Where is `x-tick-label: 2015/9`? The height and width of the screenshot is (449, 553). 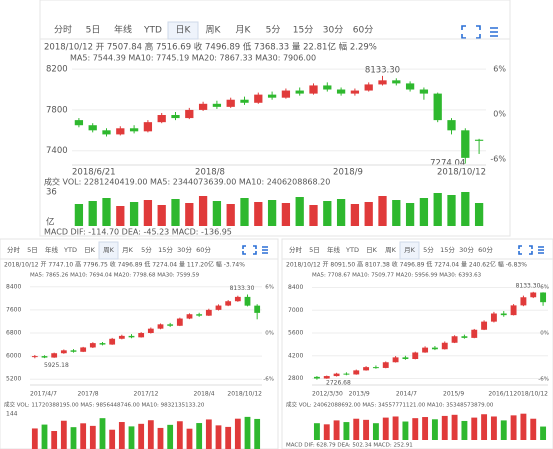
x-tick-label: 2015/9 is located at coordinates (453, 394).